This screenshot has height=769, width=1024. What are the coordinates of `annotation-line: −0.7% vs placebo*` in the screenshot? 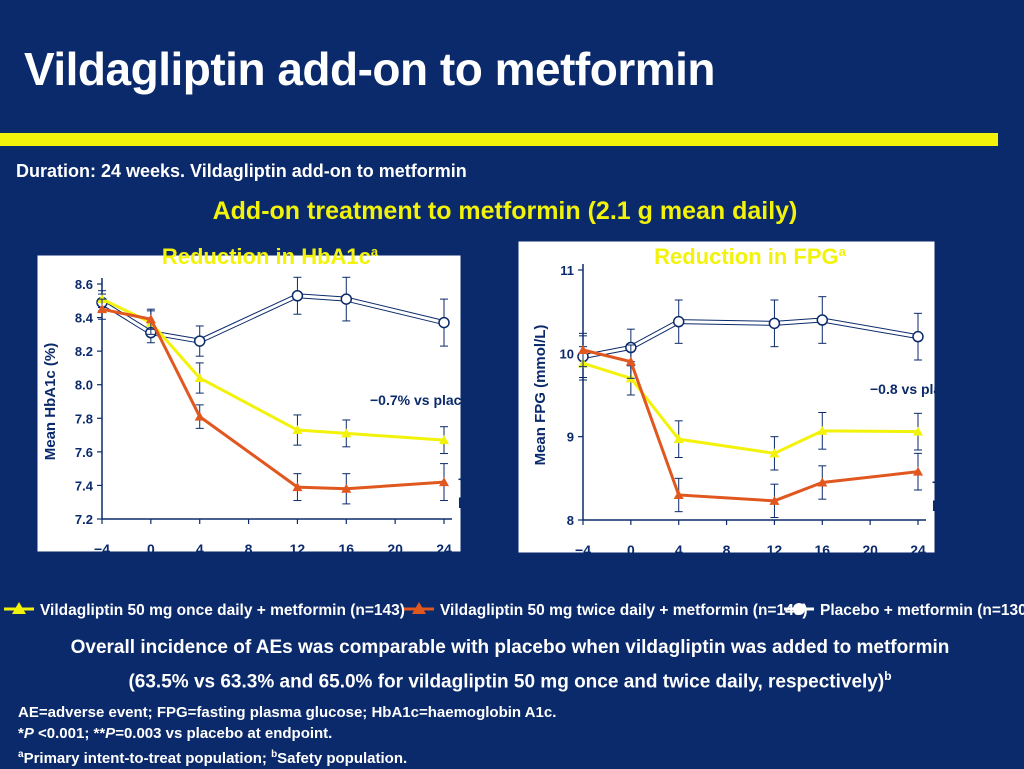 It's located at (431, 400).